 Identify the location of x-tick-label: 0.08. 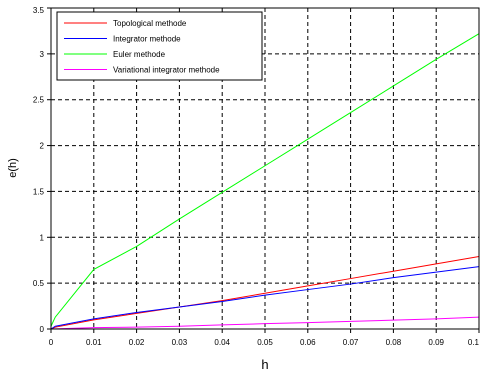
(394, 342).